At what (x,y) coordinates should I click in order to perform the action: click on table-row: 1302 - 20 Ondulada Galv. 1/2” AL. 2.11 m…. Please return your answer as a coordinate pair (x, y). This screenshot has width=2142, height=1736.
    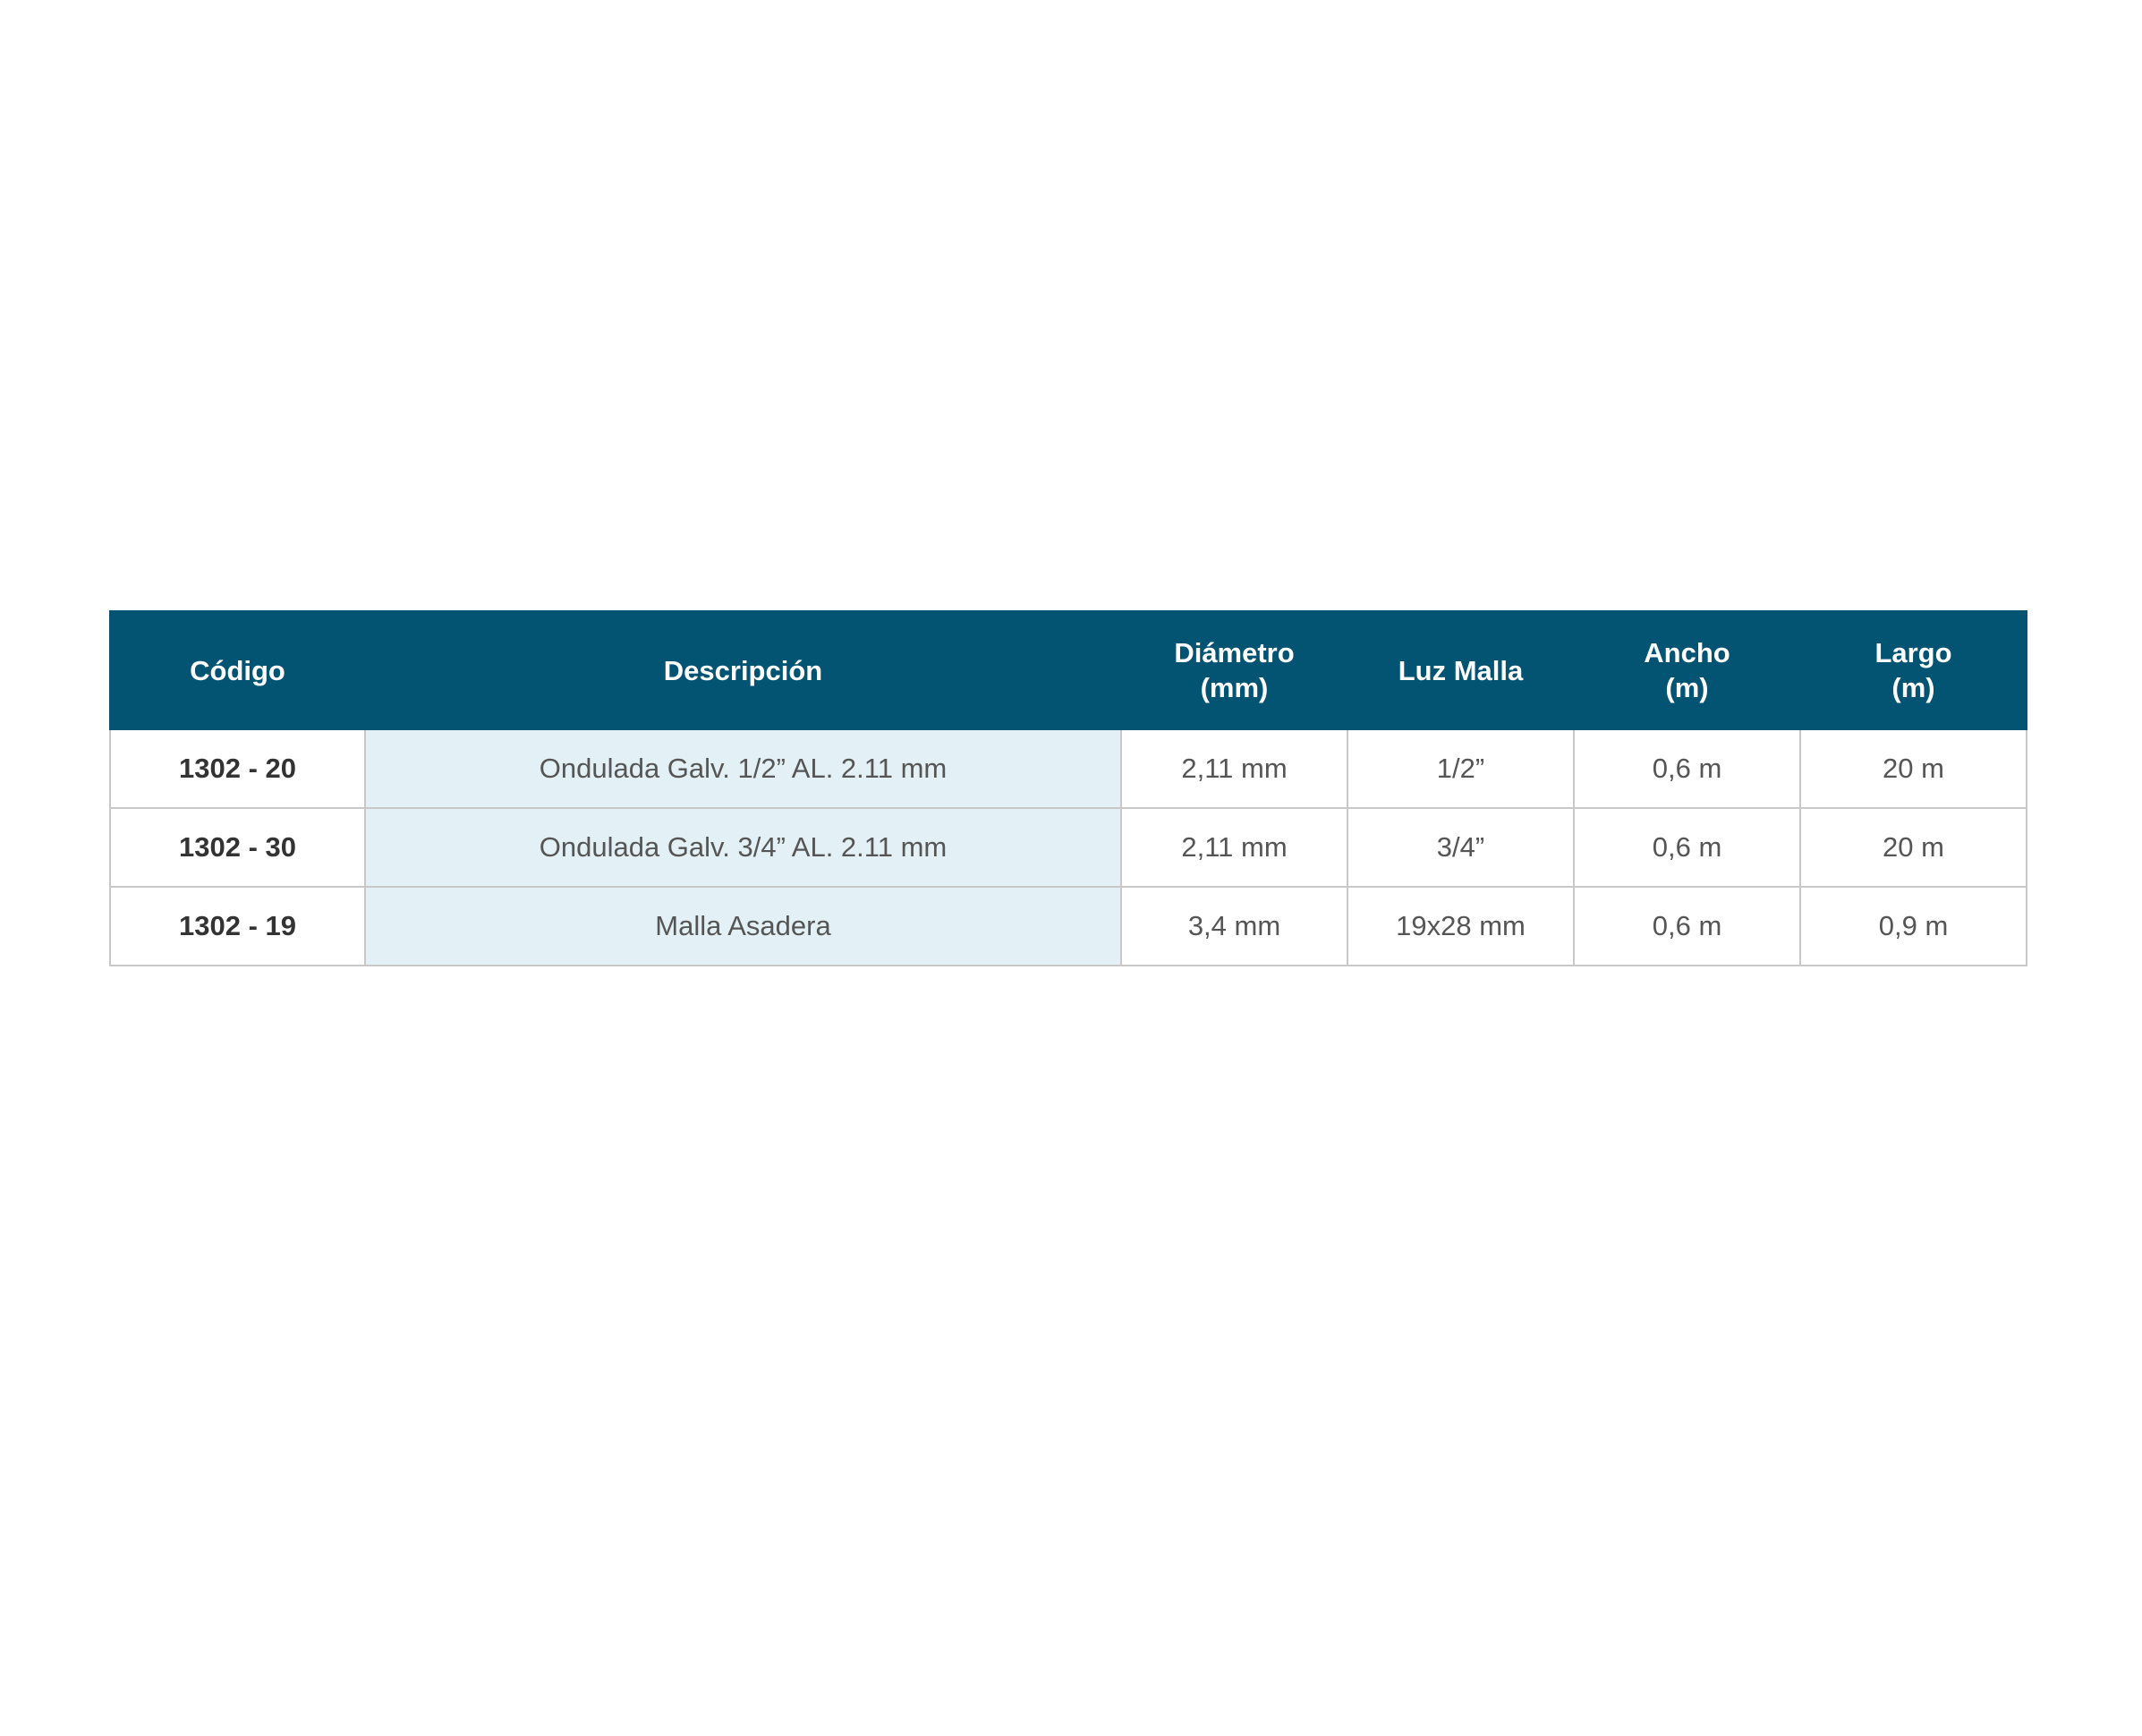
    Looking at the image, I should click on (1068, 768).